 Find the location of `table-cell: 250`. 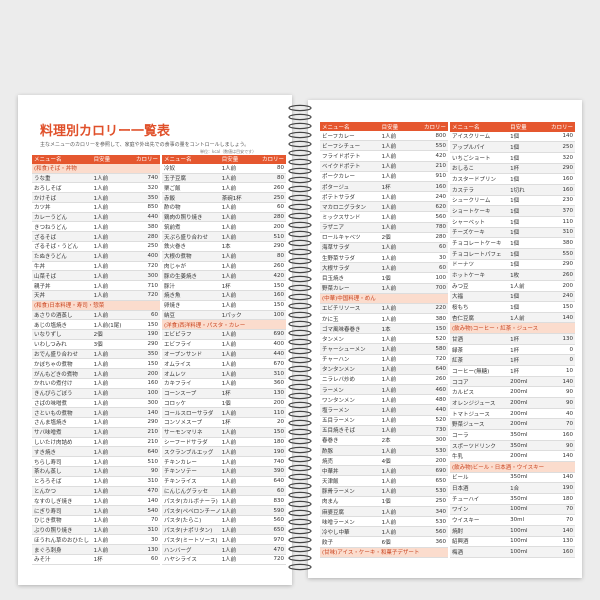

table-cell: 250 is located at coordinates (279, 197).